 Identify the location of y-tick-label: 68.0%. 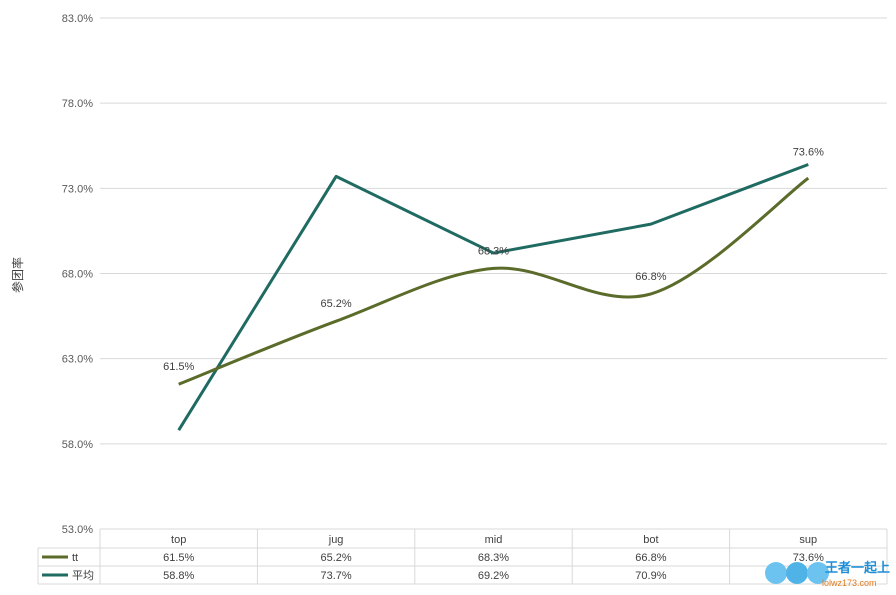
(77, 275).